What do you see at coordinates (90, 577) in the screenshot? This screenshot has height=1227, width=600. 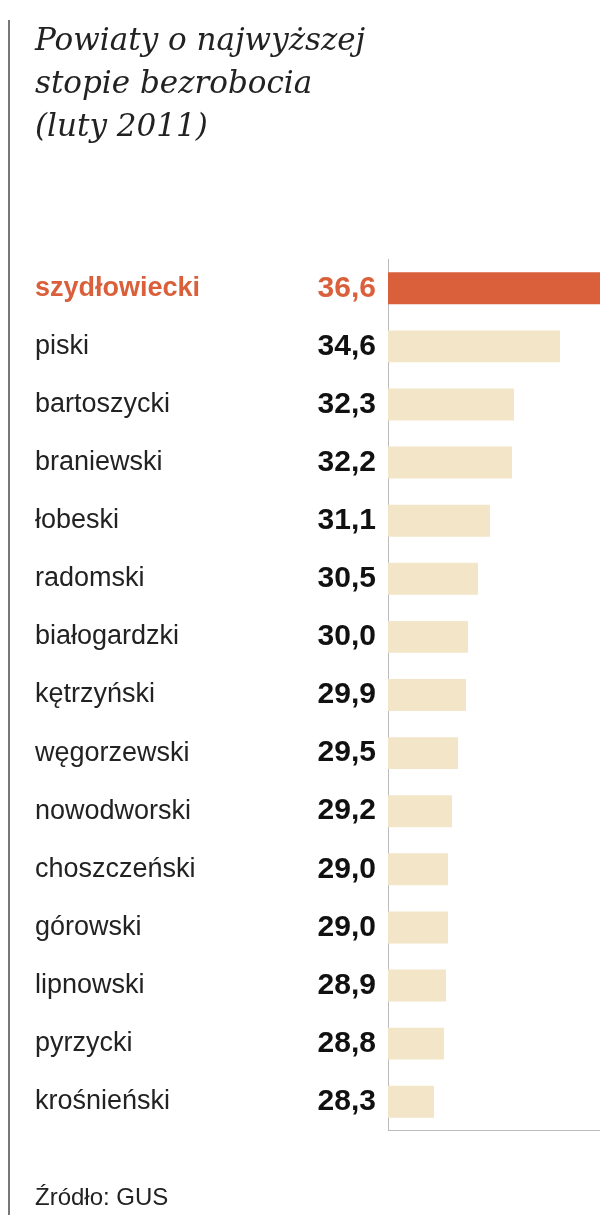 I see `y-tick-label: radomski` at bounding box center [90, 577].